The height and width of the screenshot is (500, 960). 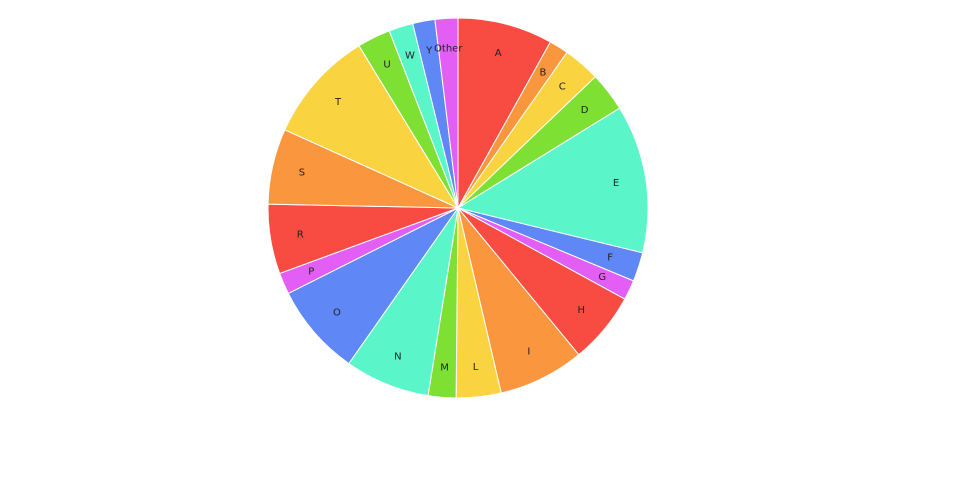 I want to click on slice-label-b: B, so click(x=542, y=72).